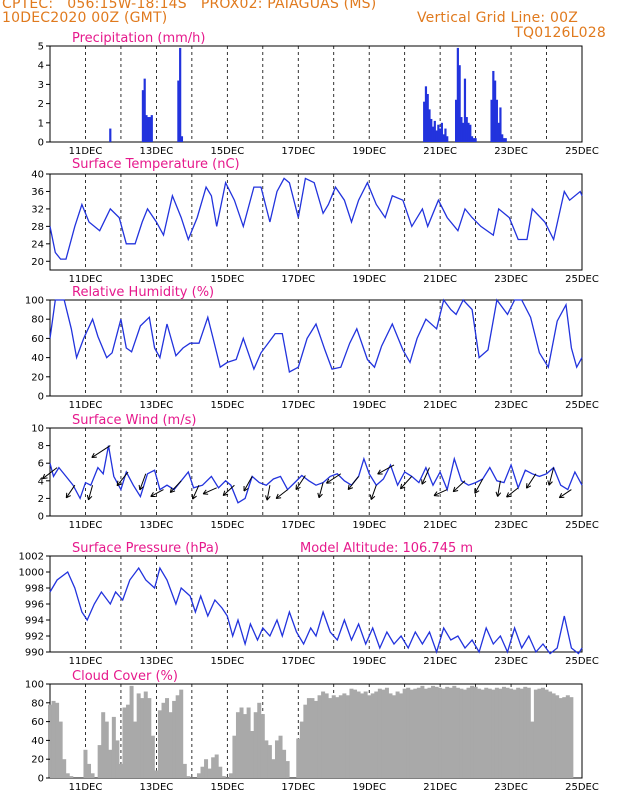  What do you see at coordinates (37, 377) in the screenshot?
I see `humidity-ytick-label: 20` at bounding box center [37, 377].